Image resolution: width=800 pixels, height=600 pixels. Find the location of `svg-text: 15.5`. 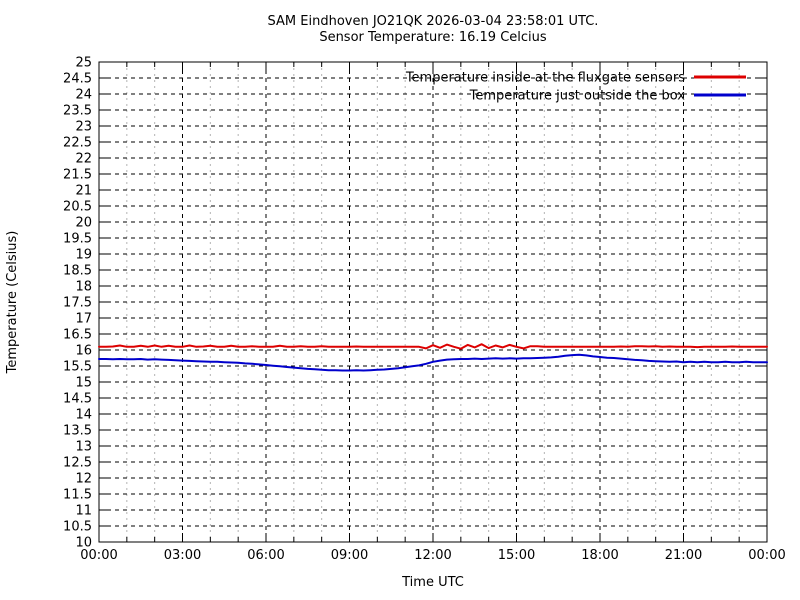

svg-text: 15.5 is located at coordinates (77, 367).